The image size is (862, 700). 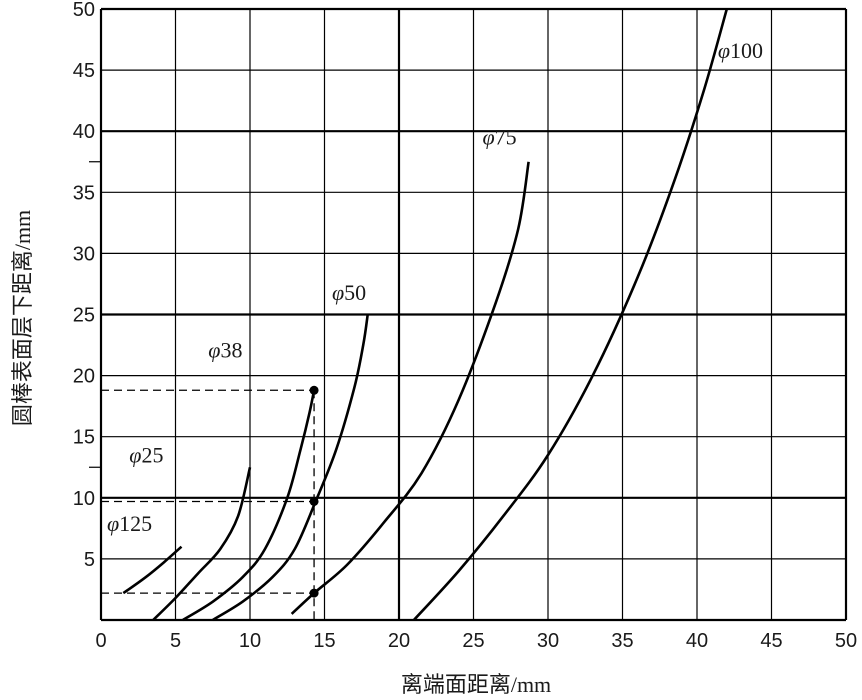 What do you see at coordinates (175, 641) in the screenshot?
I see `x-tick-label: 5` at bounding box center [175, 641].